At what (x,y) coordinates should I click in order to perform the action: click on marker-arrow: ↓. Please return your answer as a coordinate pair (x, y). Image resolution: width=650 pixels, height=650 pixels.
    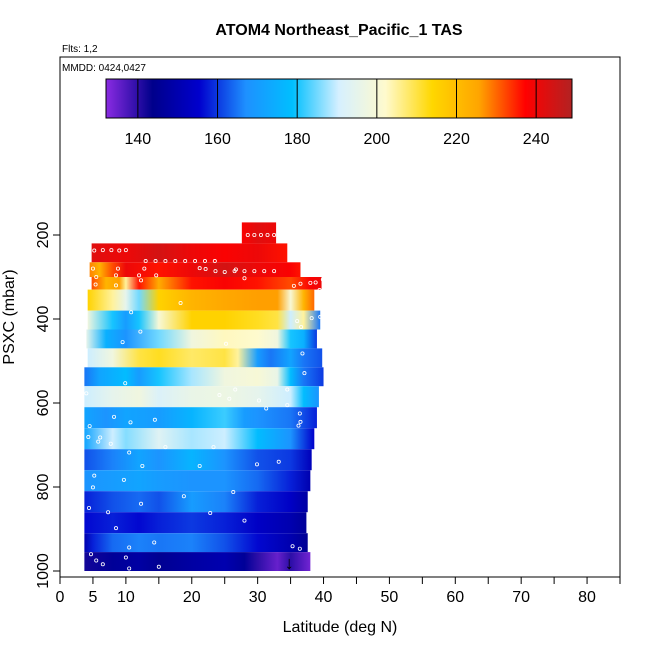
    Looking at the image, I should click on (289, 563).